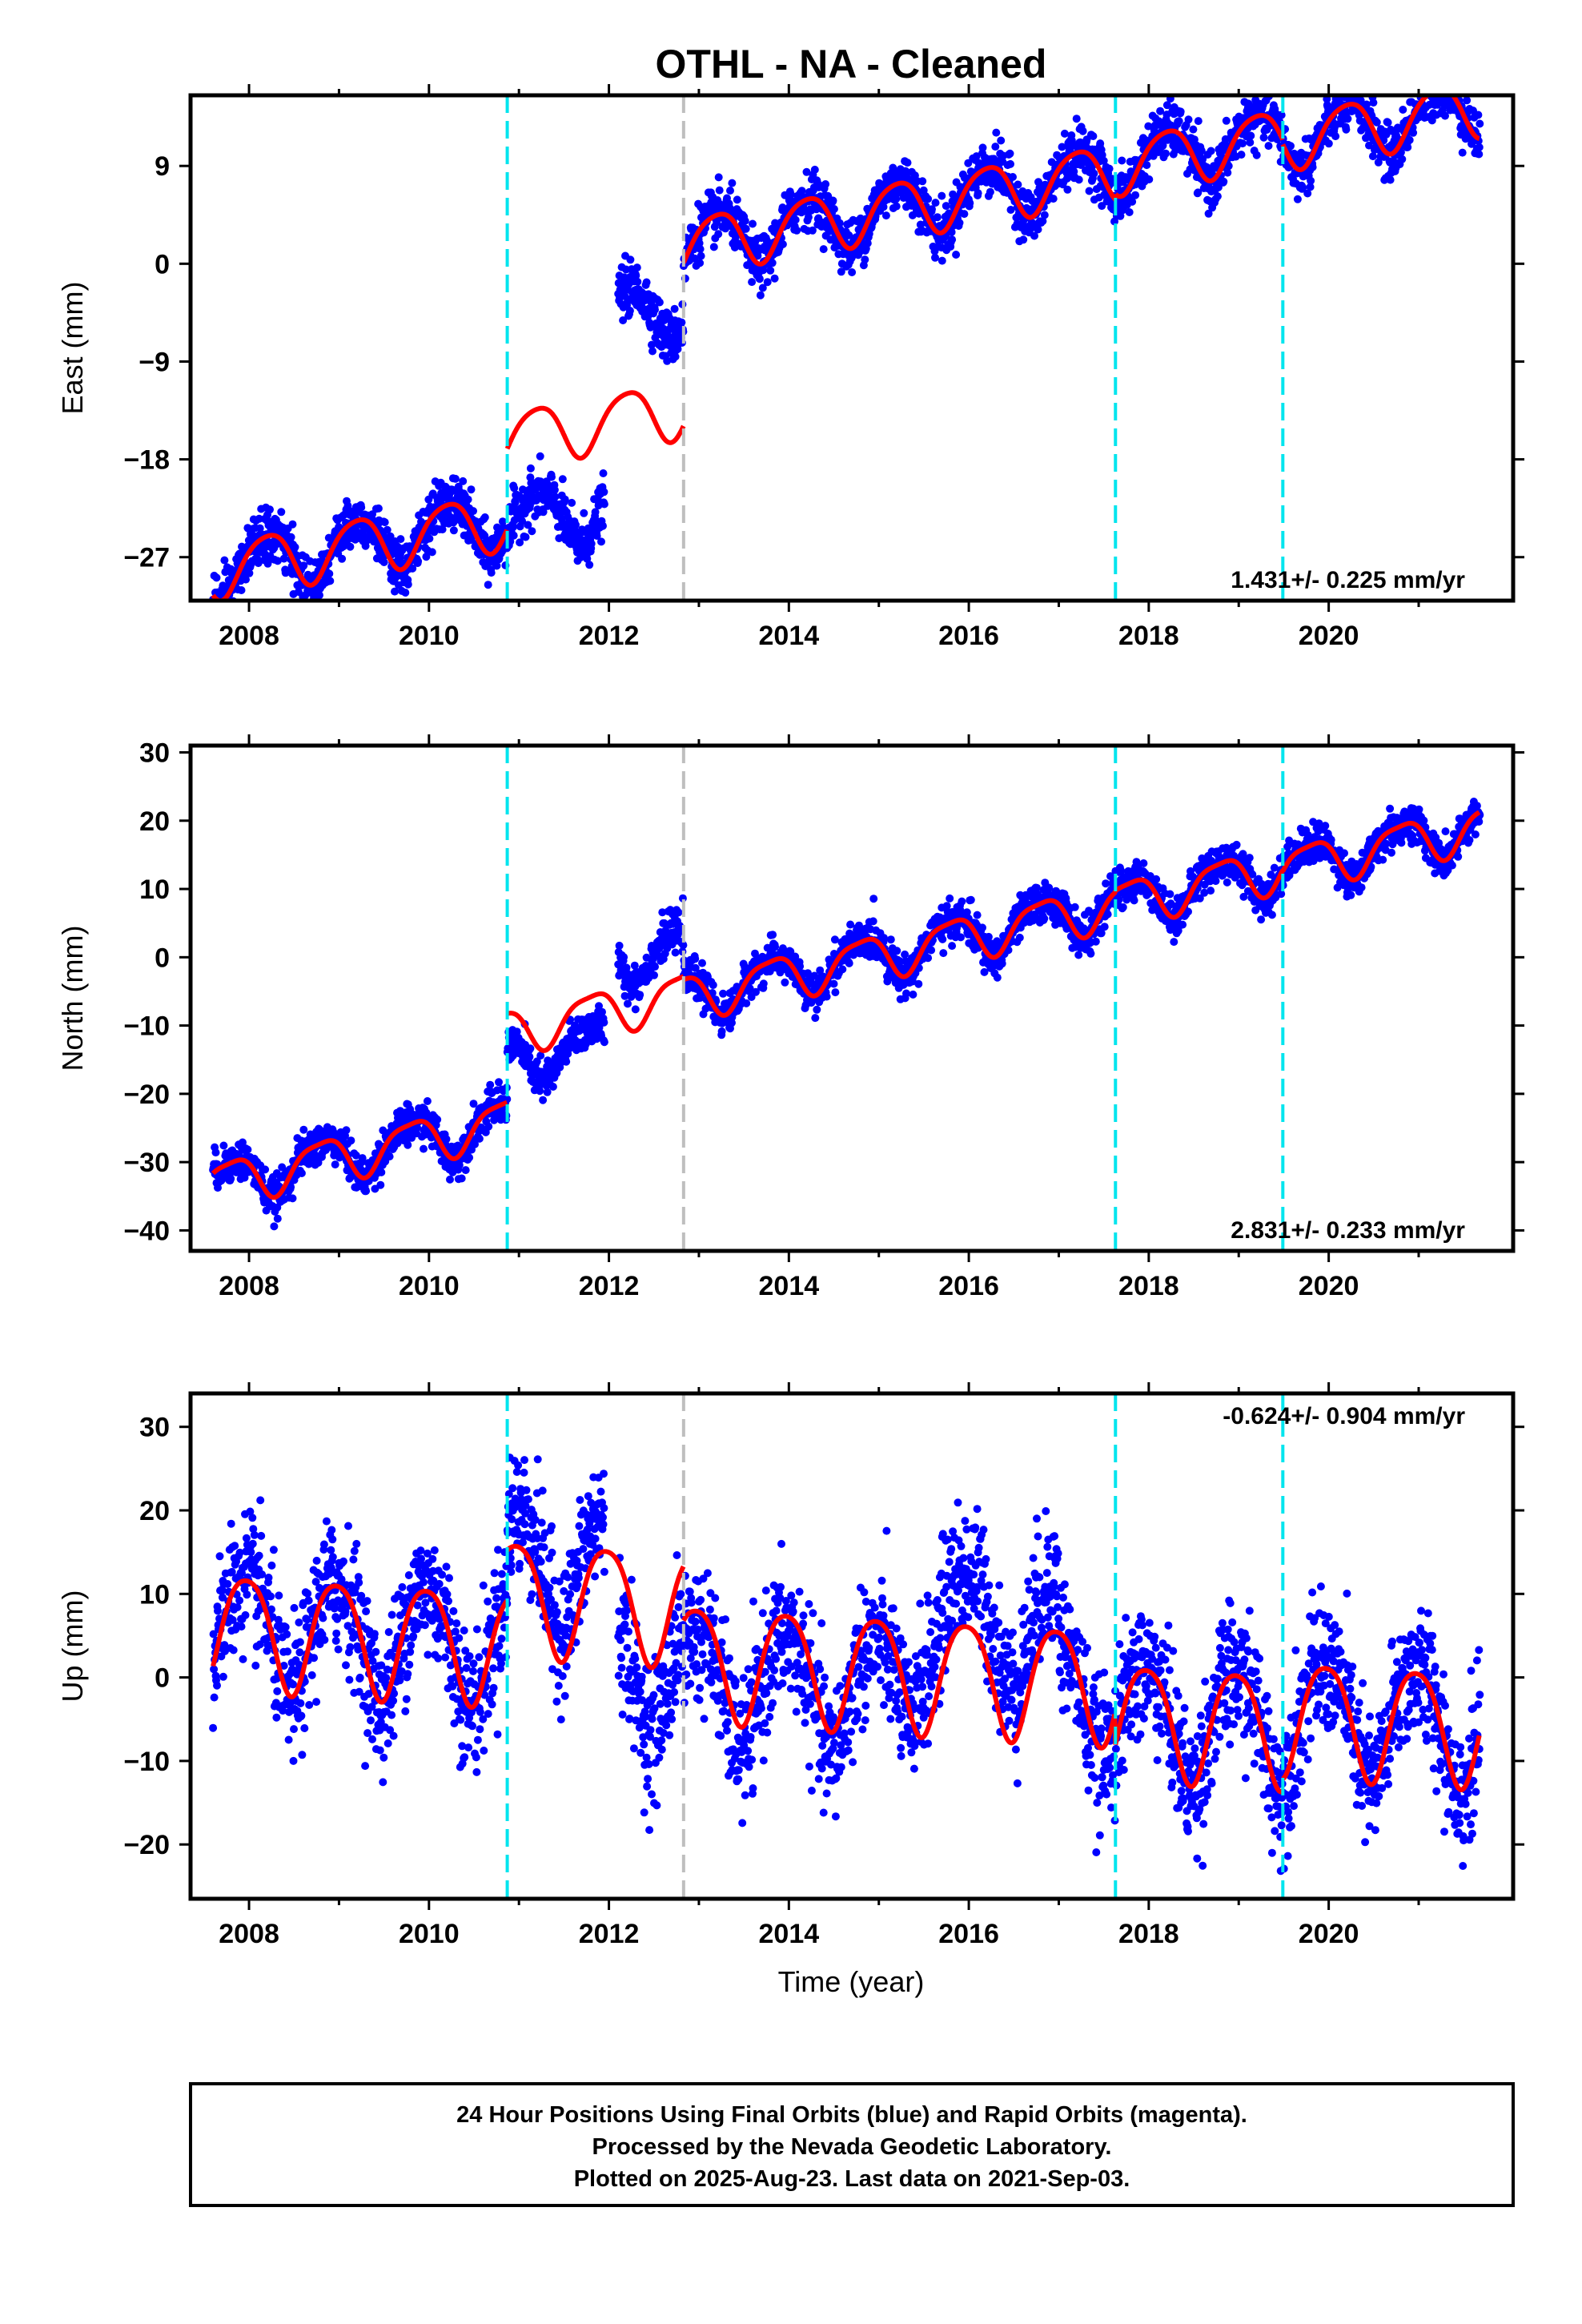 The image size is (1582, 2324). Describe the element at coordinates (146, 558) in the screenshot. I see `y-tick-label: −27` at that location.